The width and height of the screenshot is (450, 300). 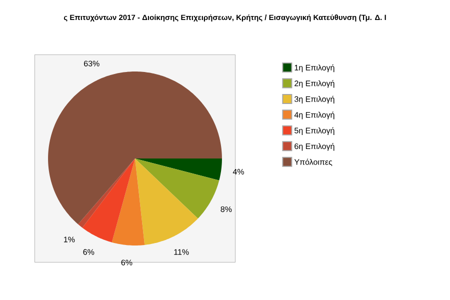 I want to click on data-label: 1%, so click(x=69, y=239).